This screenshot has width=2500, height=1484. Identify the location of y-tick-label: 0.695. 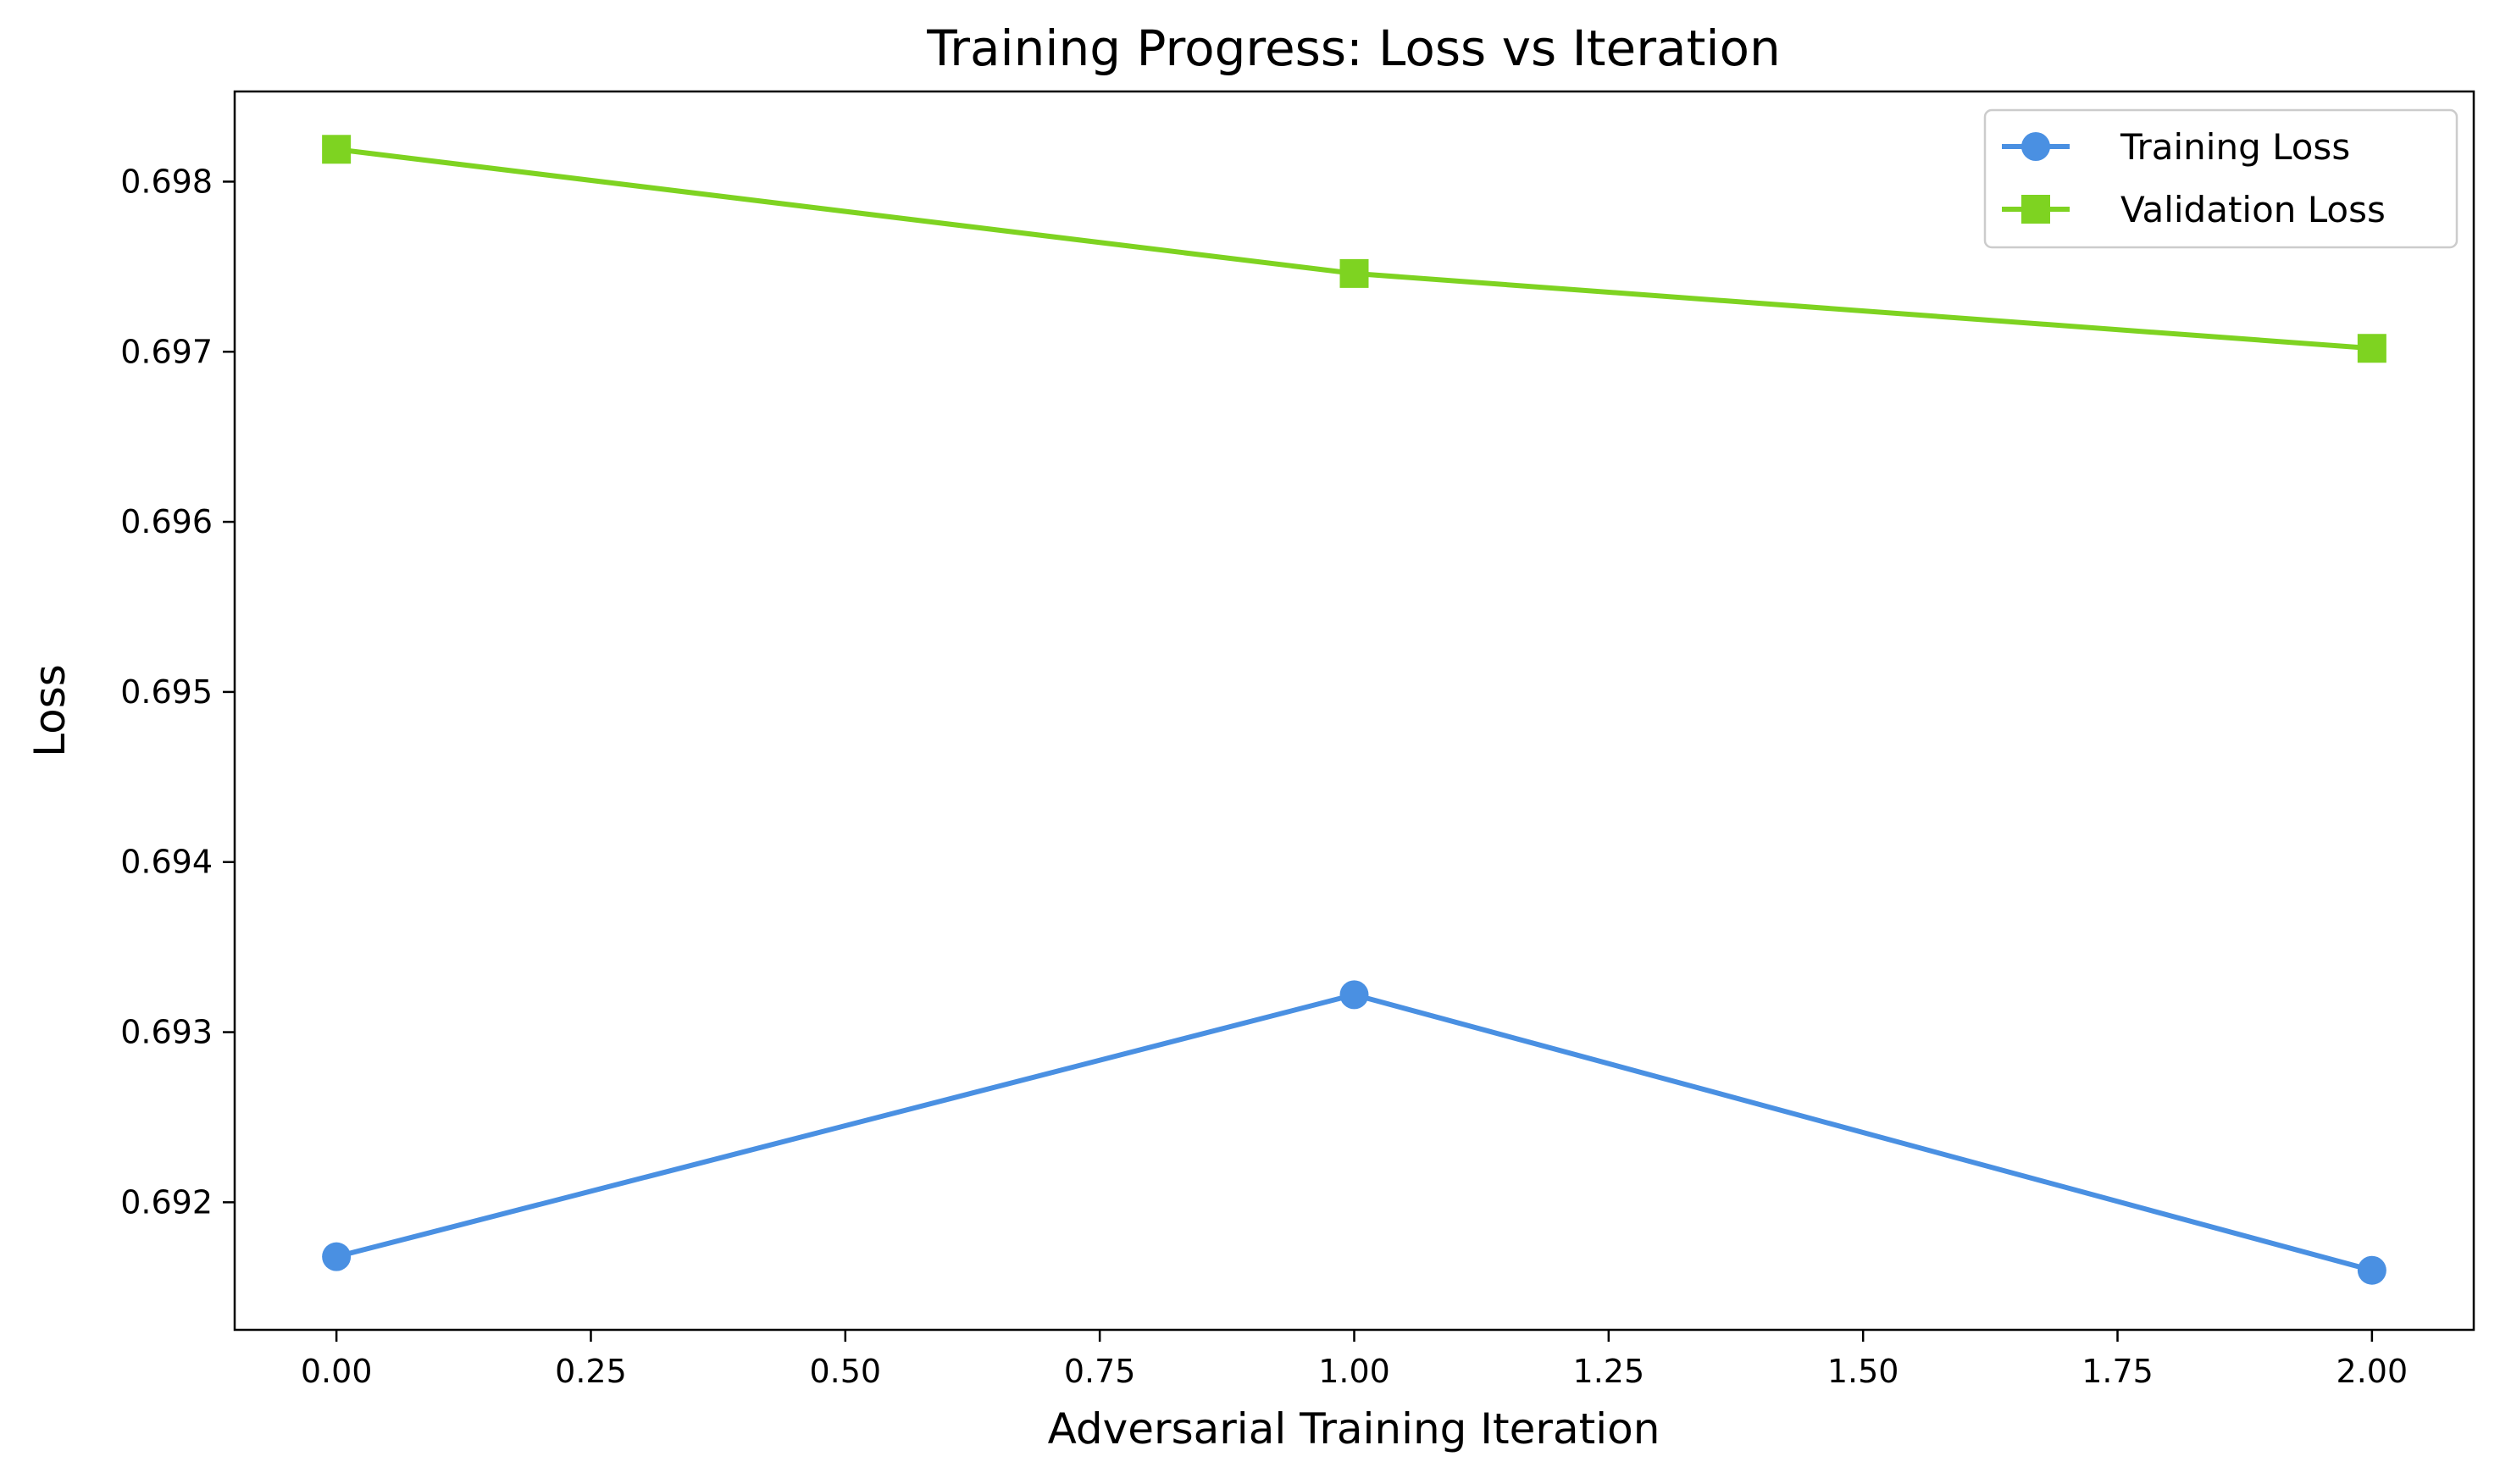
(166, 692).